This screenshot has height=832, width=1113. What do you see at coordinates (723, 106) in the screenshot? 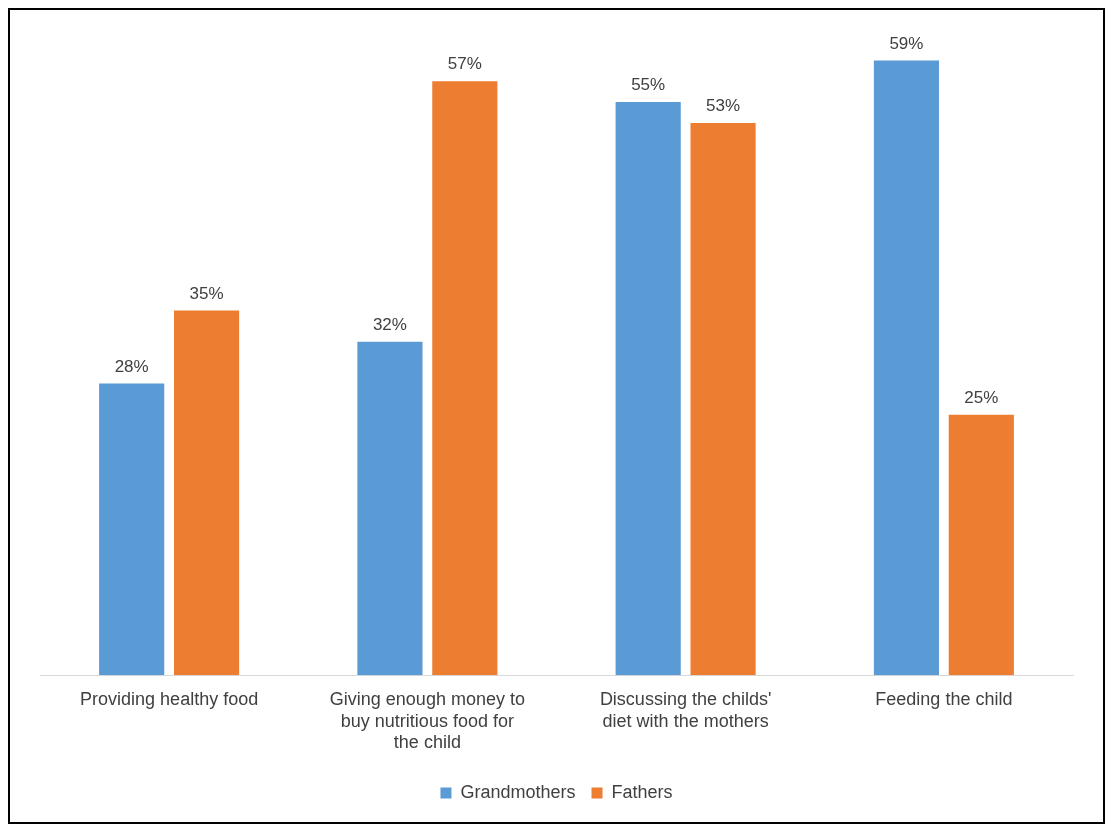
I see `data-label: 53%` at bounding box center [723, 106].